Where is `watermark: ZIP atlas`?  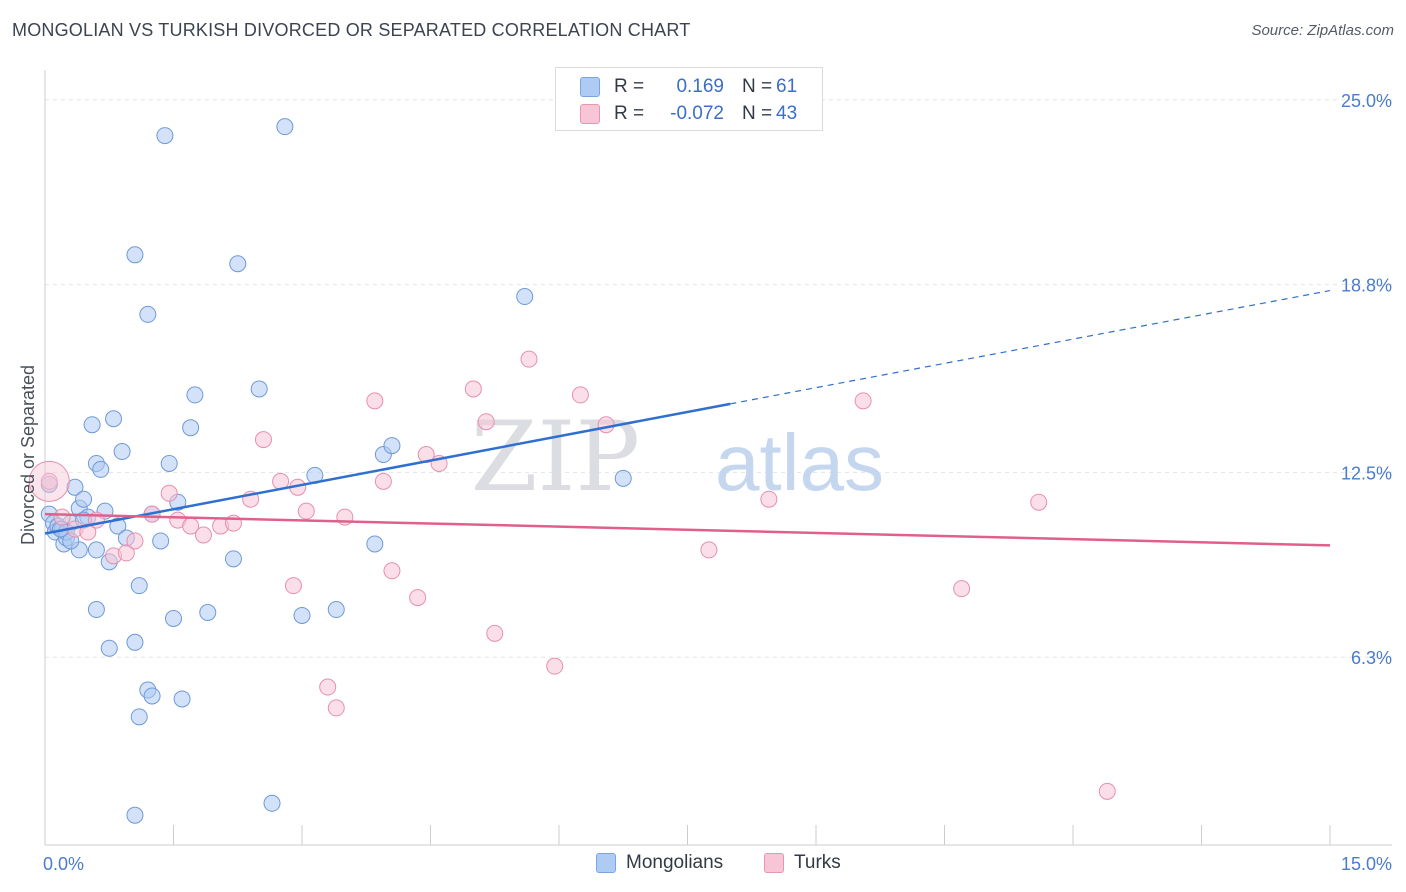
watermark: ZIP atlas is located at coordinates (677, 457).